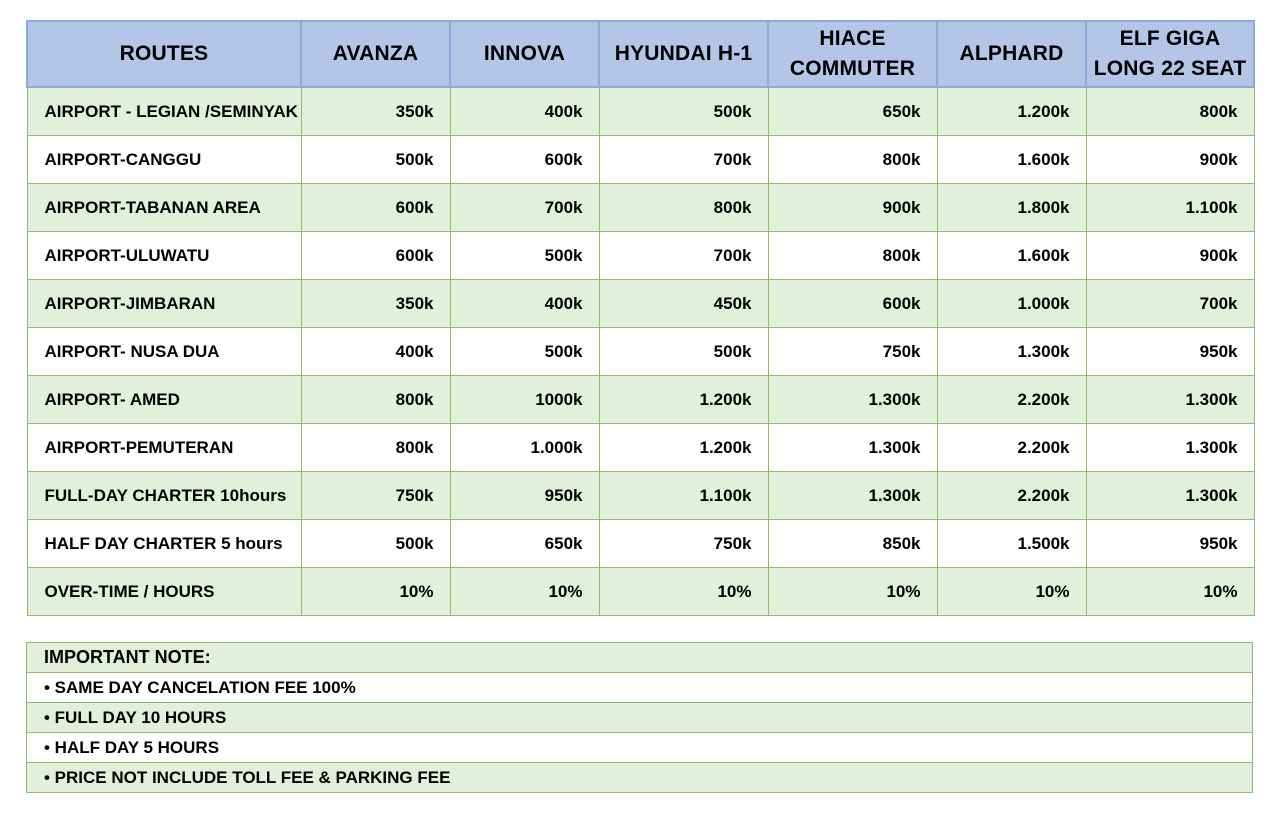 This screenshot has height=814, width=1278. I want to click on header-elf-giga: ELF GIGA LONG 22 SEAT, so click(1170, 54).